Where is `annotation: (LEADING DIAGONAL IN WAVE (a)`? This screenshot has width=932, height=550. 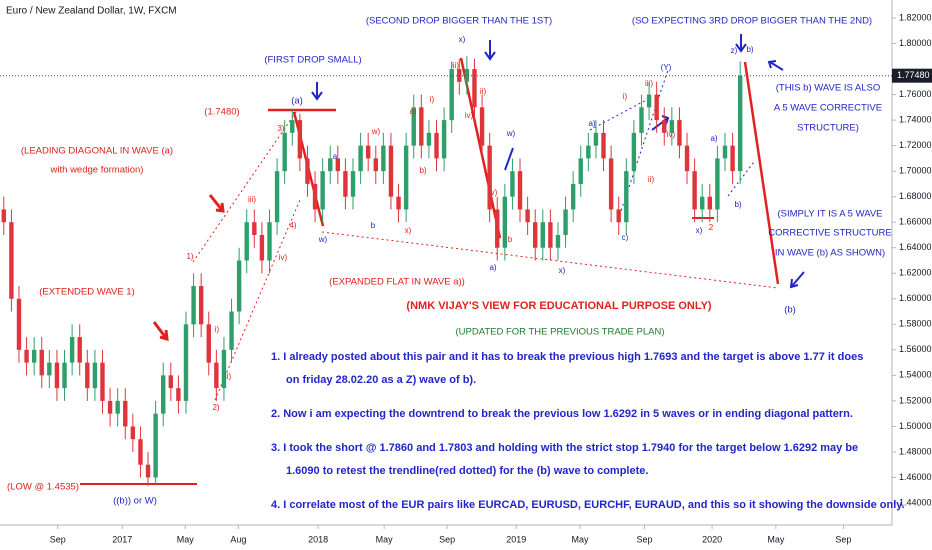
annotation: (LEADING DIAGONAL IN WAVE (a) is located at coordinates (97, 151).